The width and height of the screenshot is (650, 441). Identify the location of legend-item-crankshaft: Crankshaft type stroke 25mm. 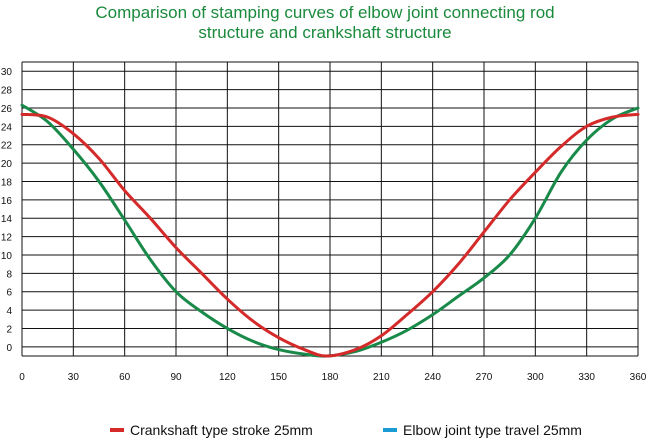
(211, 430).